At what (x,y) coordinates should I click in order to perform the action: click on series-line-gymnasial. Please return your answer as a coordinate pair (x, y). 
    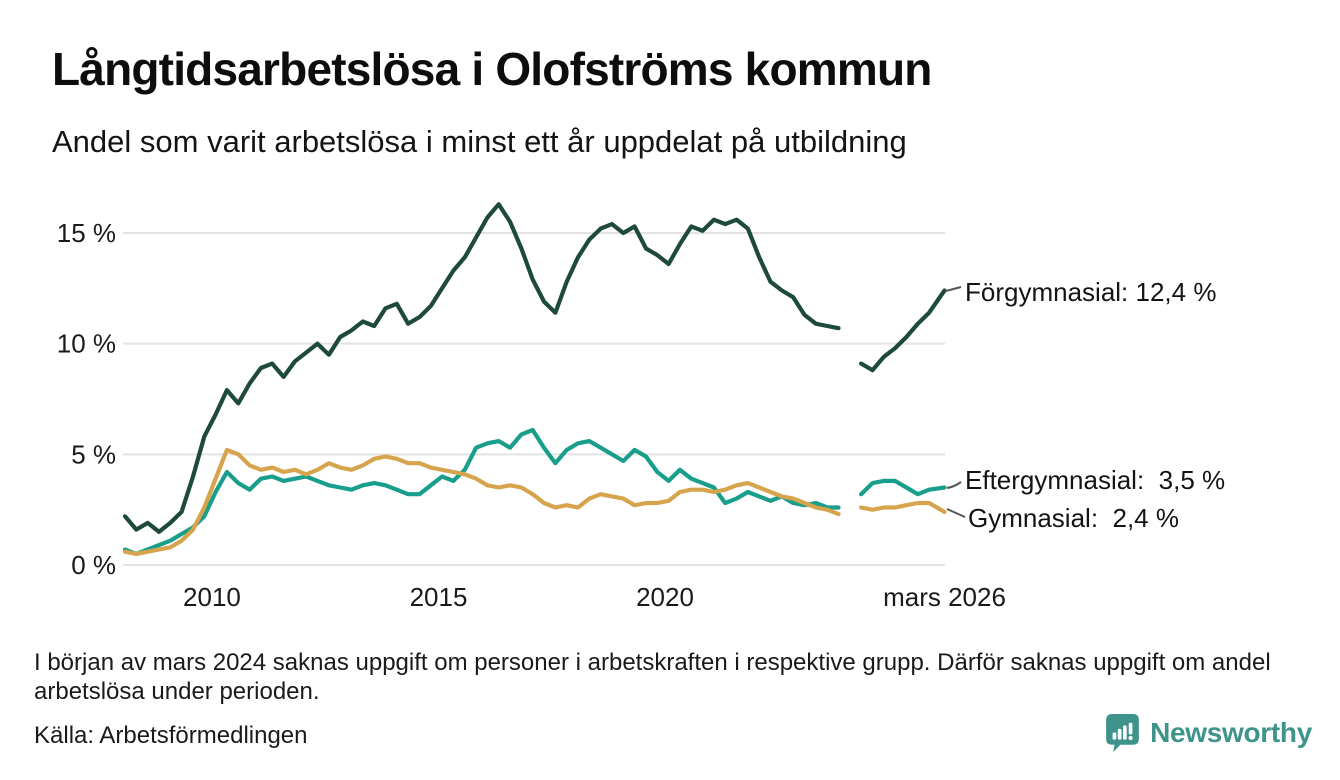
    Looking at the image, I should click on (534, 501).